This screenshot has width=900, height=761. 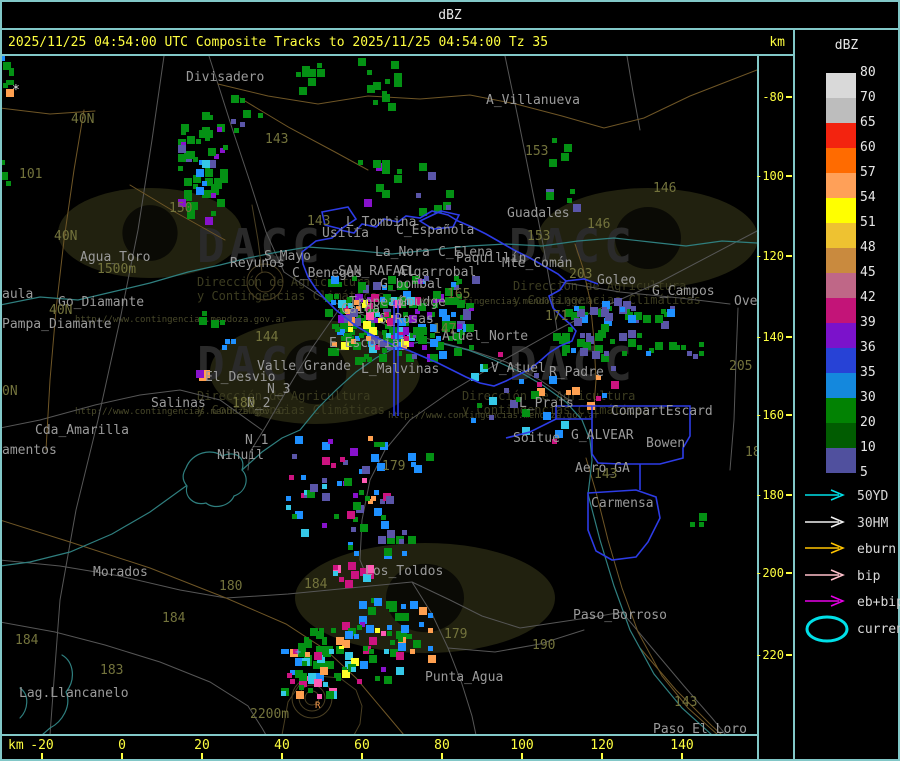 What do you see at coordinates (683, 291) in the screenshot?
I see `place-label: G_Campos` at bounding box center [683, 291].